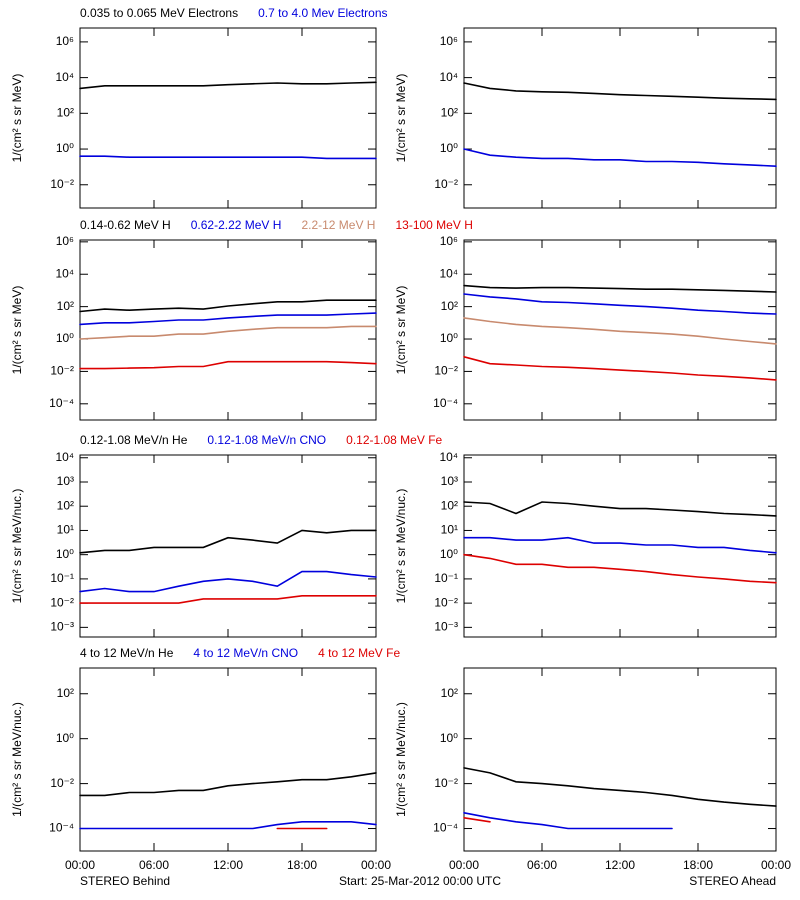 The image size is (800, 900). Describe the element at coordinates (134, 440) in the screenshot. I see `legend-entry: 0.12-1.08 MeV/n He` at that location.